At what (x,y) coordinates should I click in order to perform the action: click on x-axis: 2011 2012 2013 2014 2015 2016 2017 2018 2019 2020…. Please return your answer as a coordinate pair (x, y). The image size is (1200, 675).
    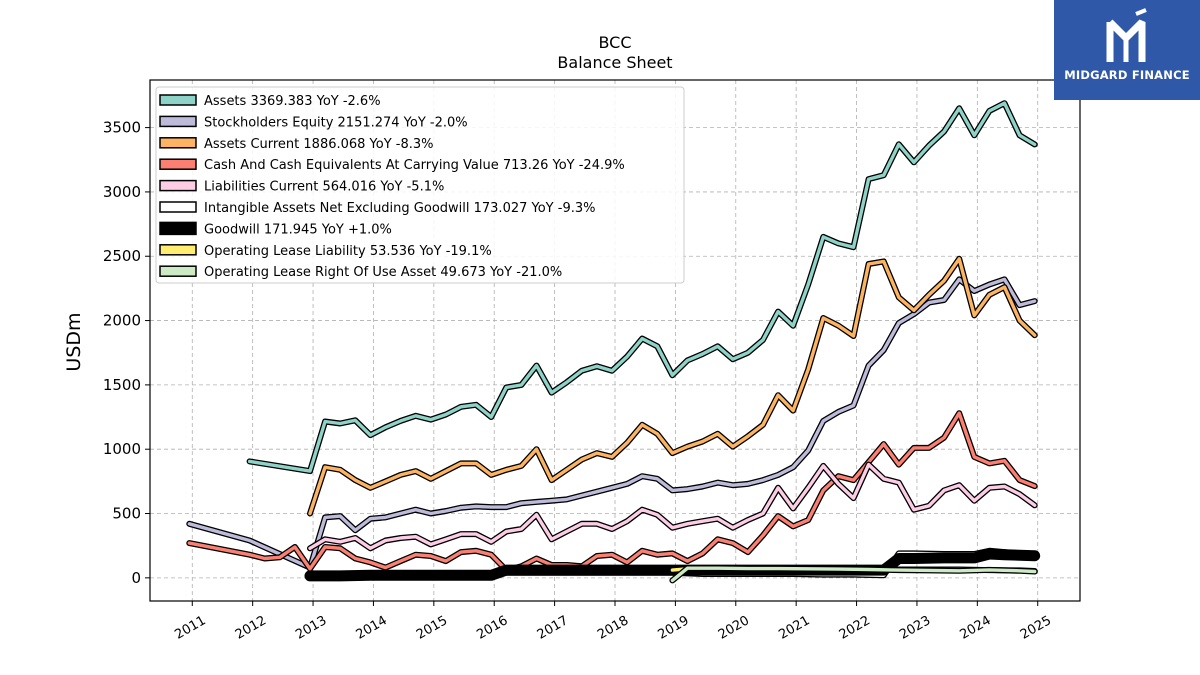
    Looking at the image, I should click on (613, 622).